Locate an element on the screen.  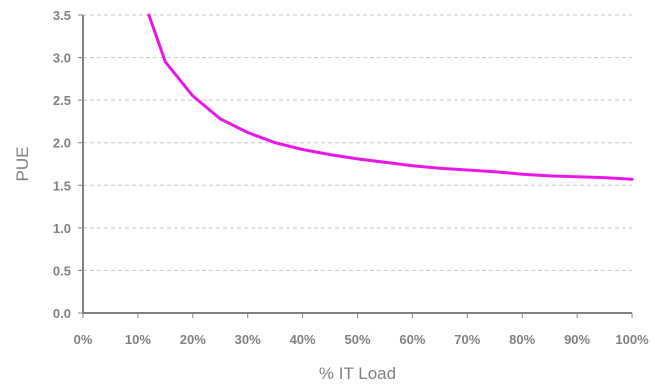
x-tick-label: 50% is located at coordinates (357, 339).